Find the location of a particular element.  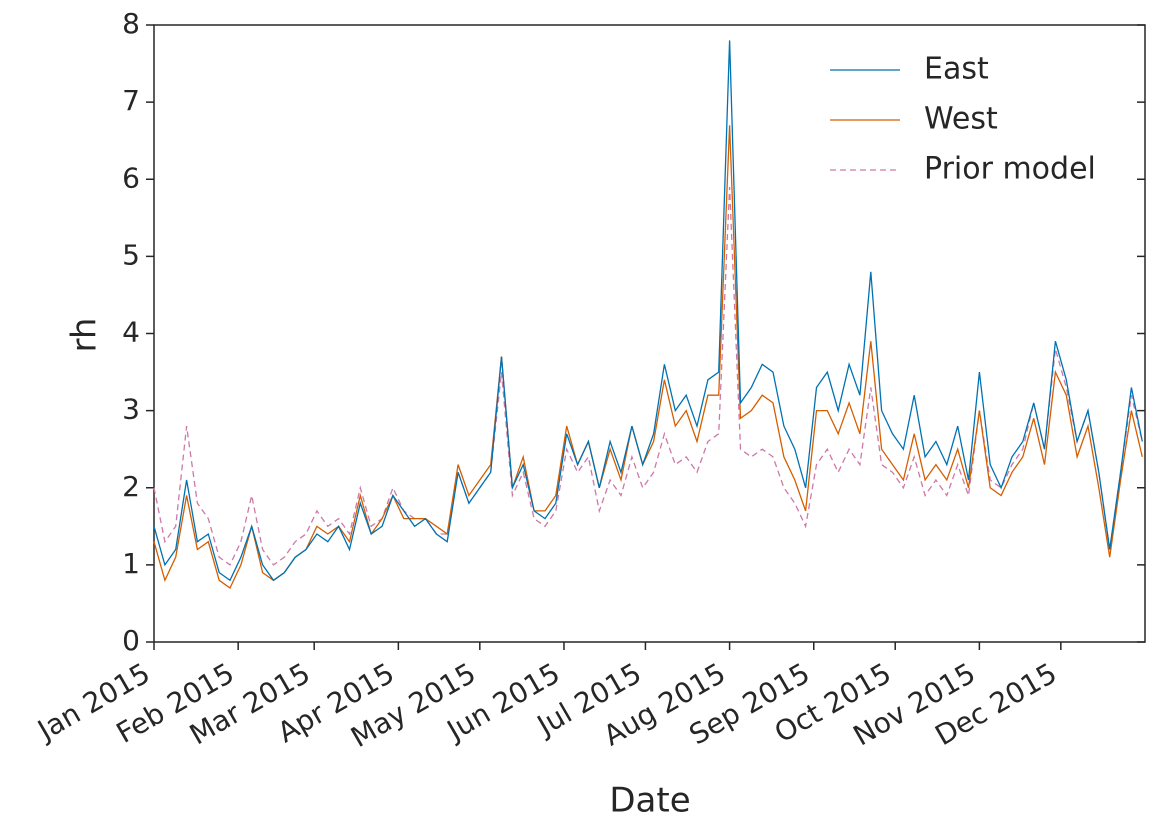

legend-label: East is located at coordinates (956, 69).